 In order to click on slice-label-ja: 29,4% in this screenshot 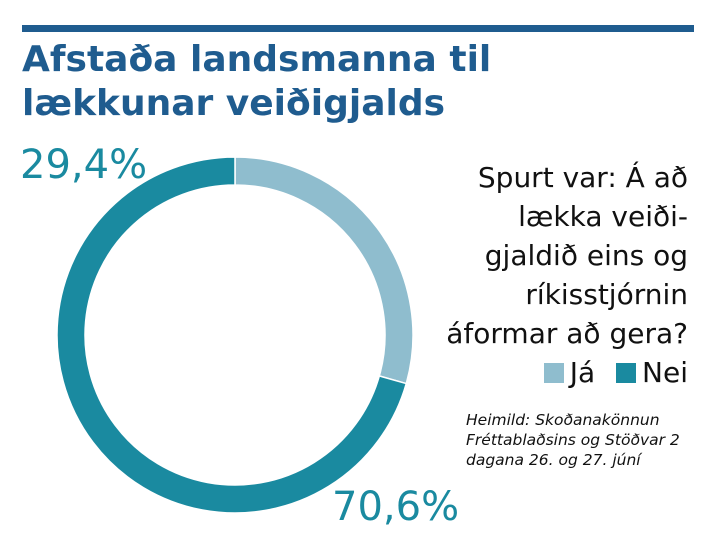, I will do `click(84, 165)`.